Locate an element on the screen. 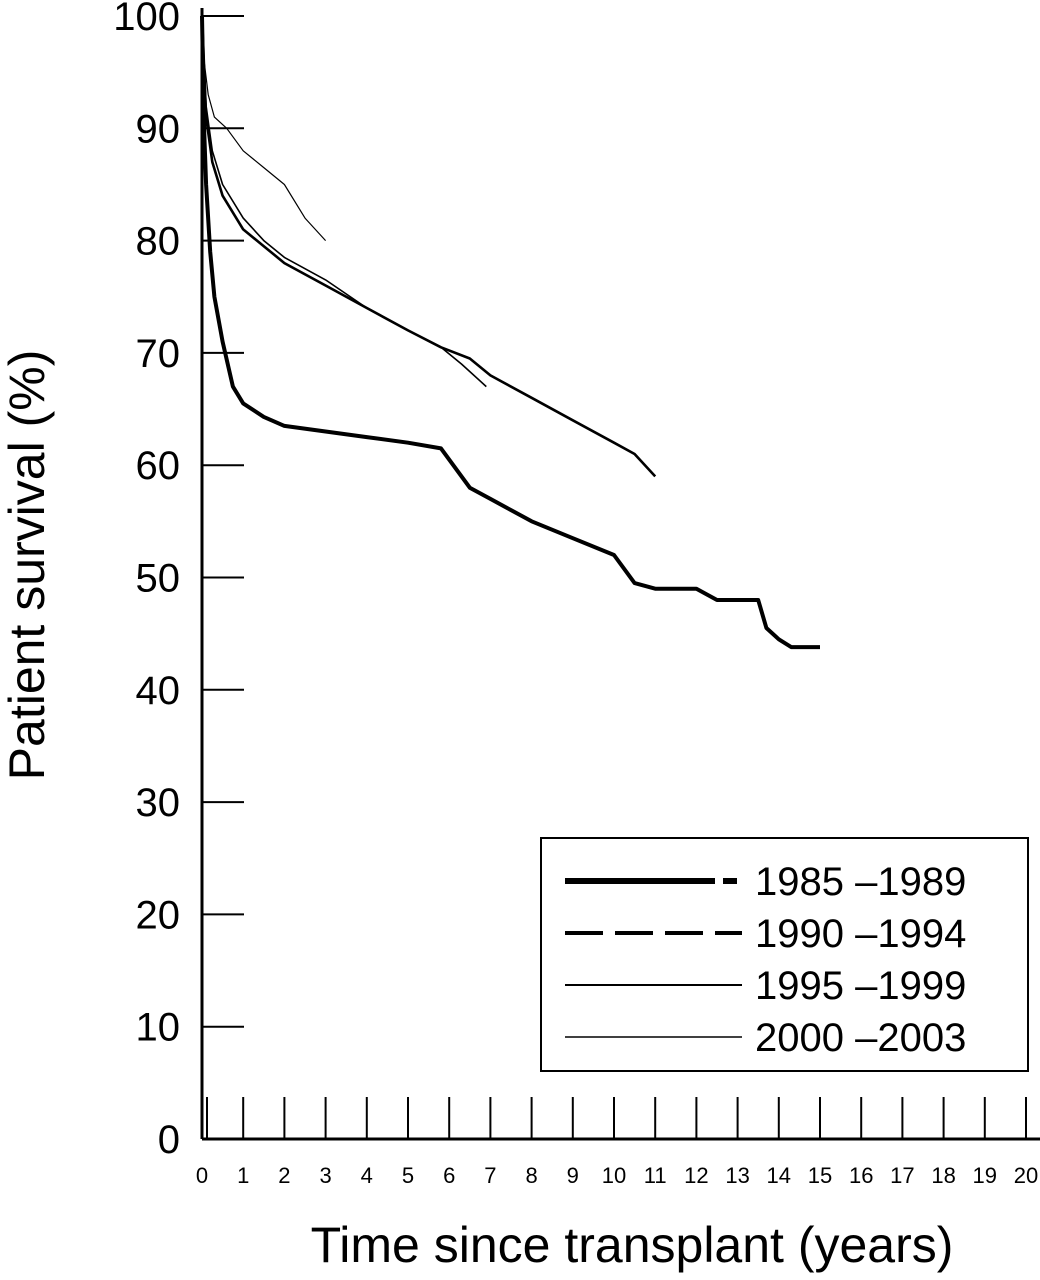 The width and height of the screenshot is (1040, 1280). x-tick-label: 16 is located at coordinates (861, 1175).